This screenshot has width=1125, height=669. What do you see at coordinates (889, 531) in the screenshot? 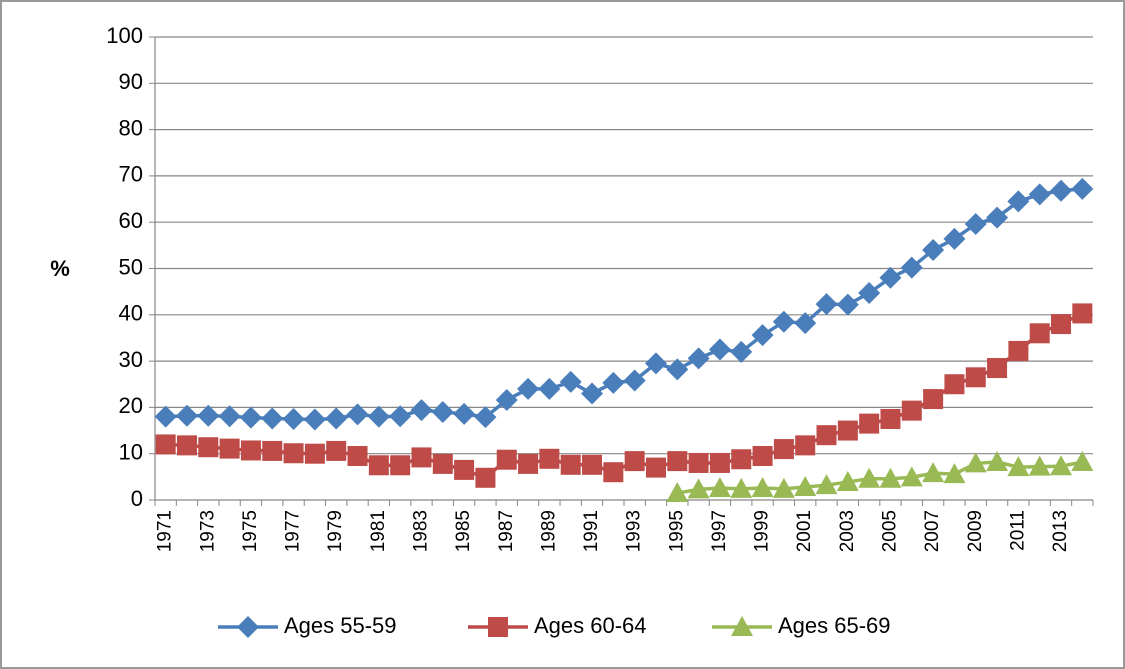
I see `x-tick-label: 2005` at bounding box center [889, 531].